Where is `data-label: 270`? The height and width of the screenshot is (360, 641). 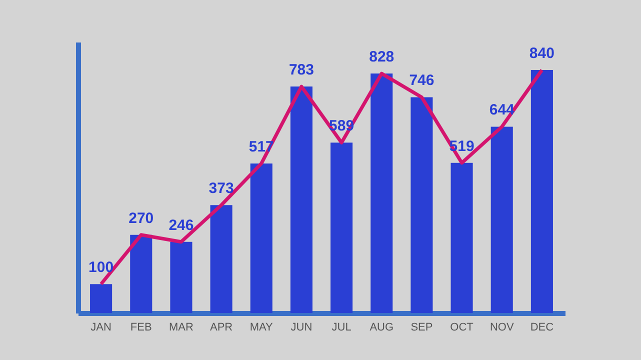 data-label: 270 is located at coordinates (141, 218).